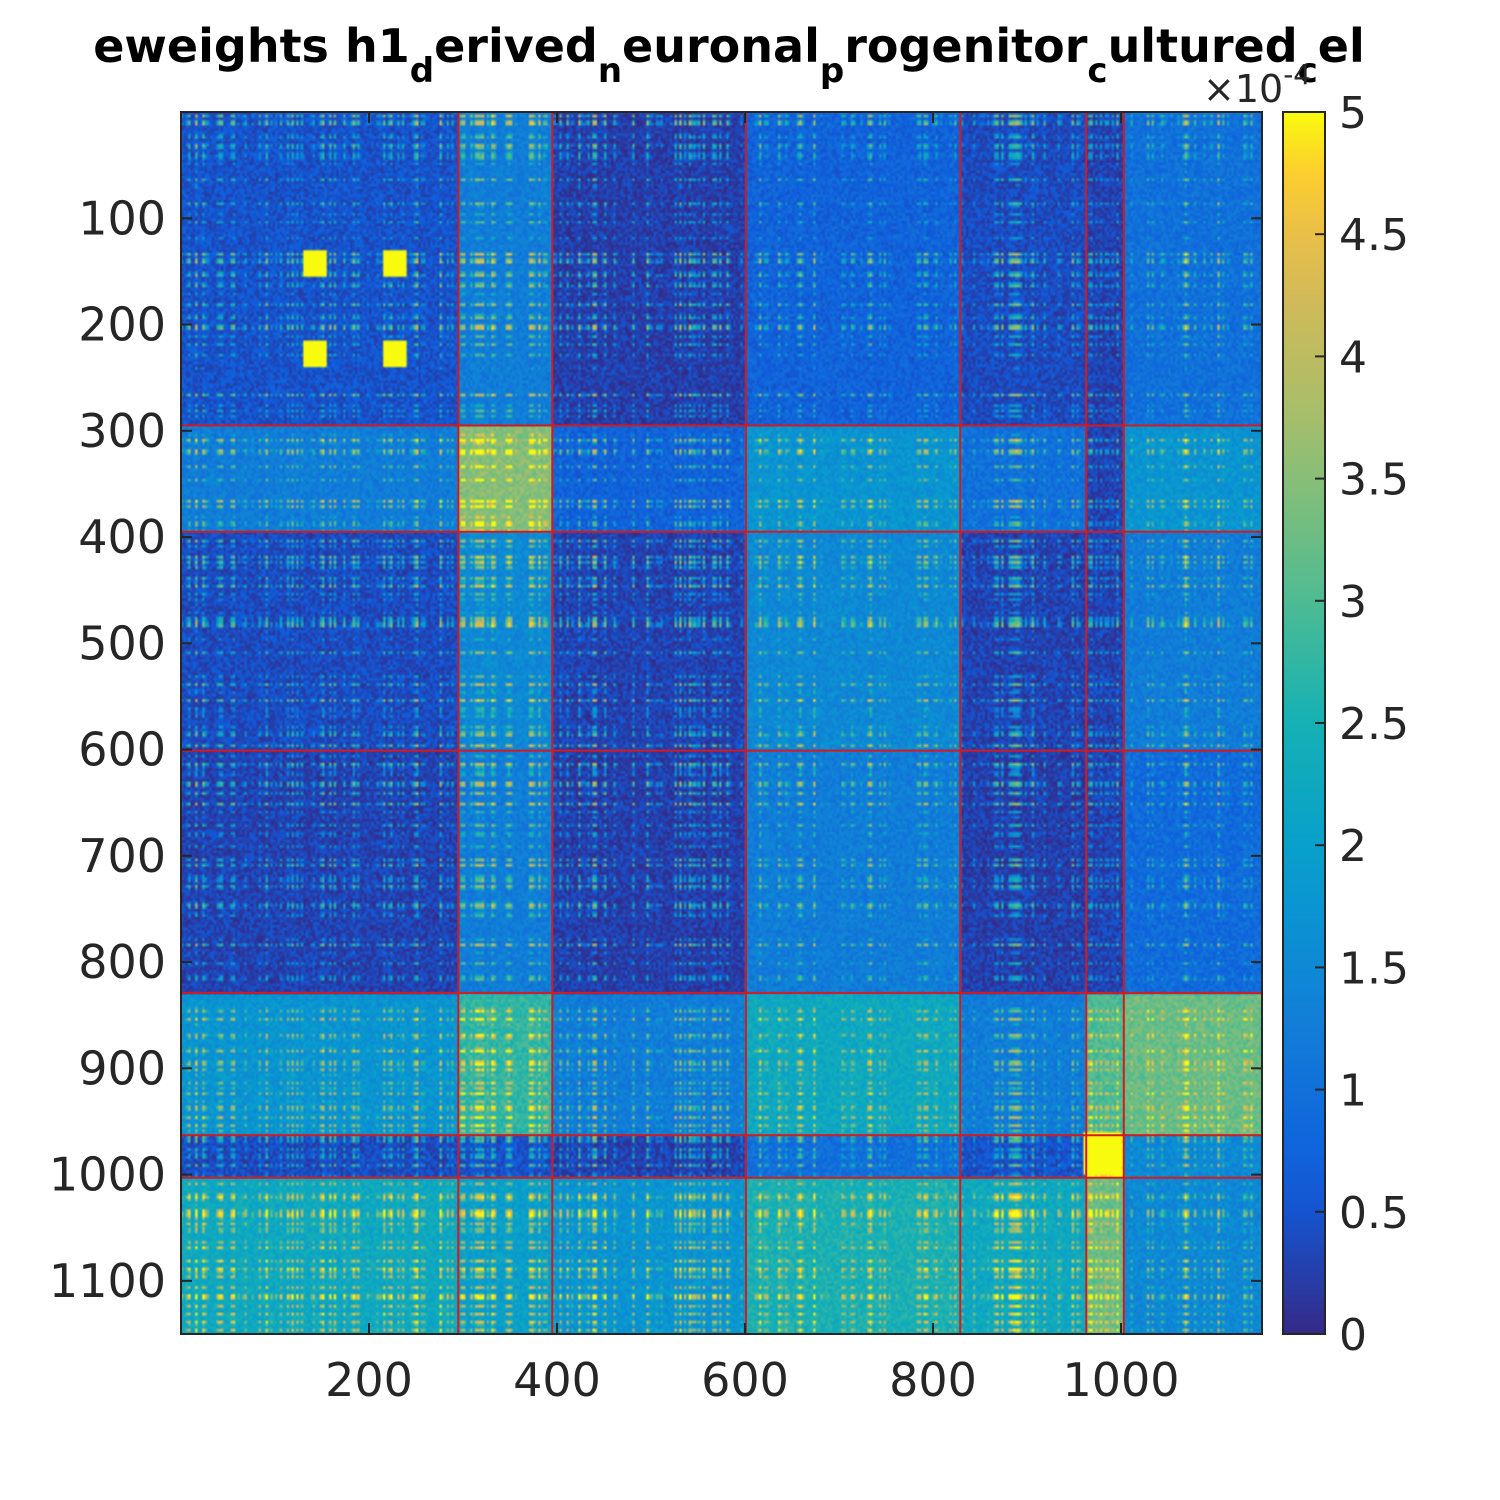 This screenshot has height=1500, width=1500. What do you see at coordinates (122, 537) in the screenshot?
I see `y-tick-label: 400` at bounding box center [122, 537].